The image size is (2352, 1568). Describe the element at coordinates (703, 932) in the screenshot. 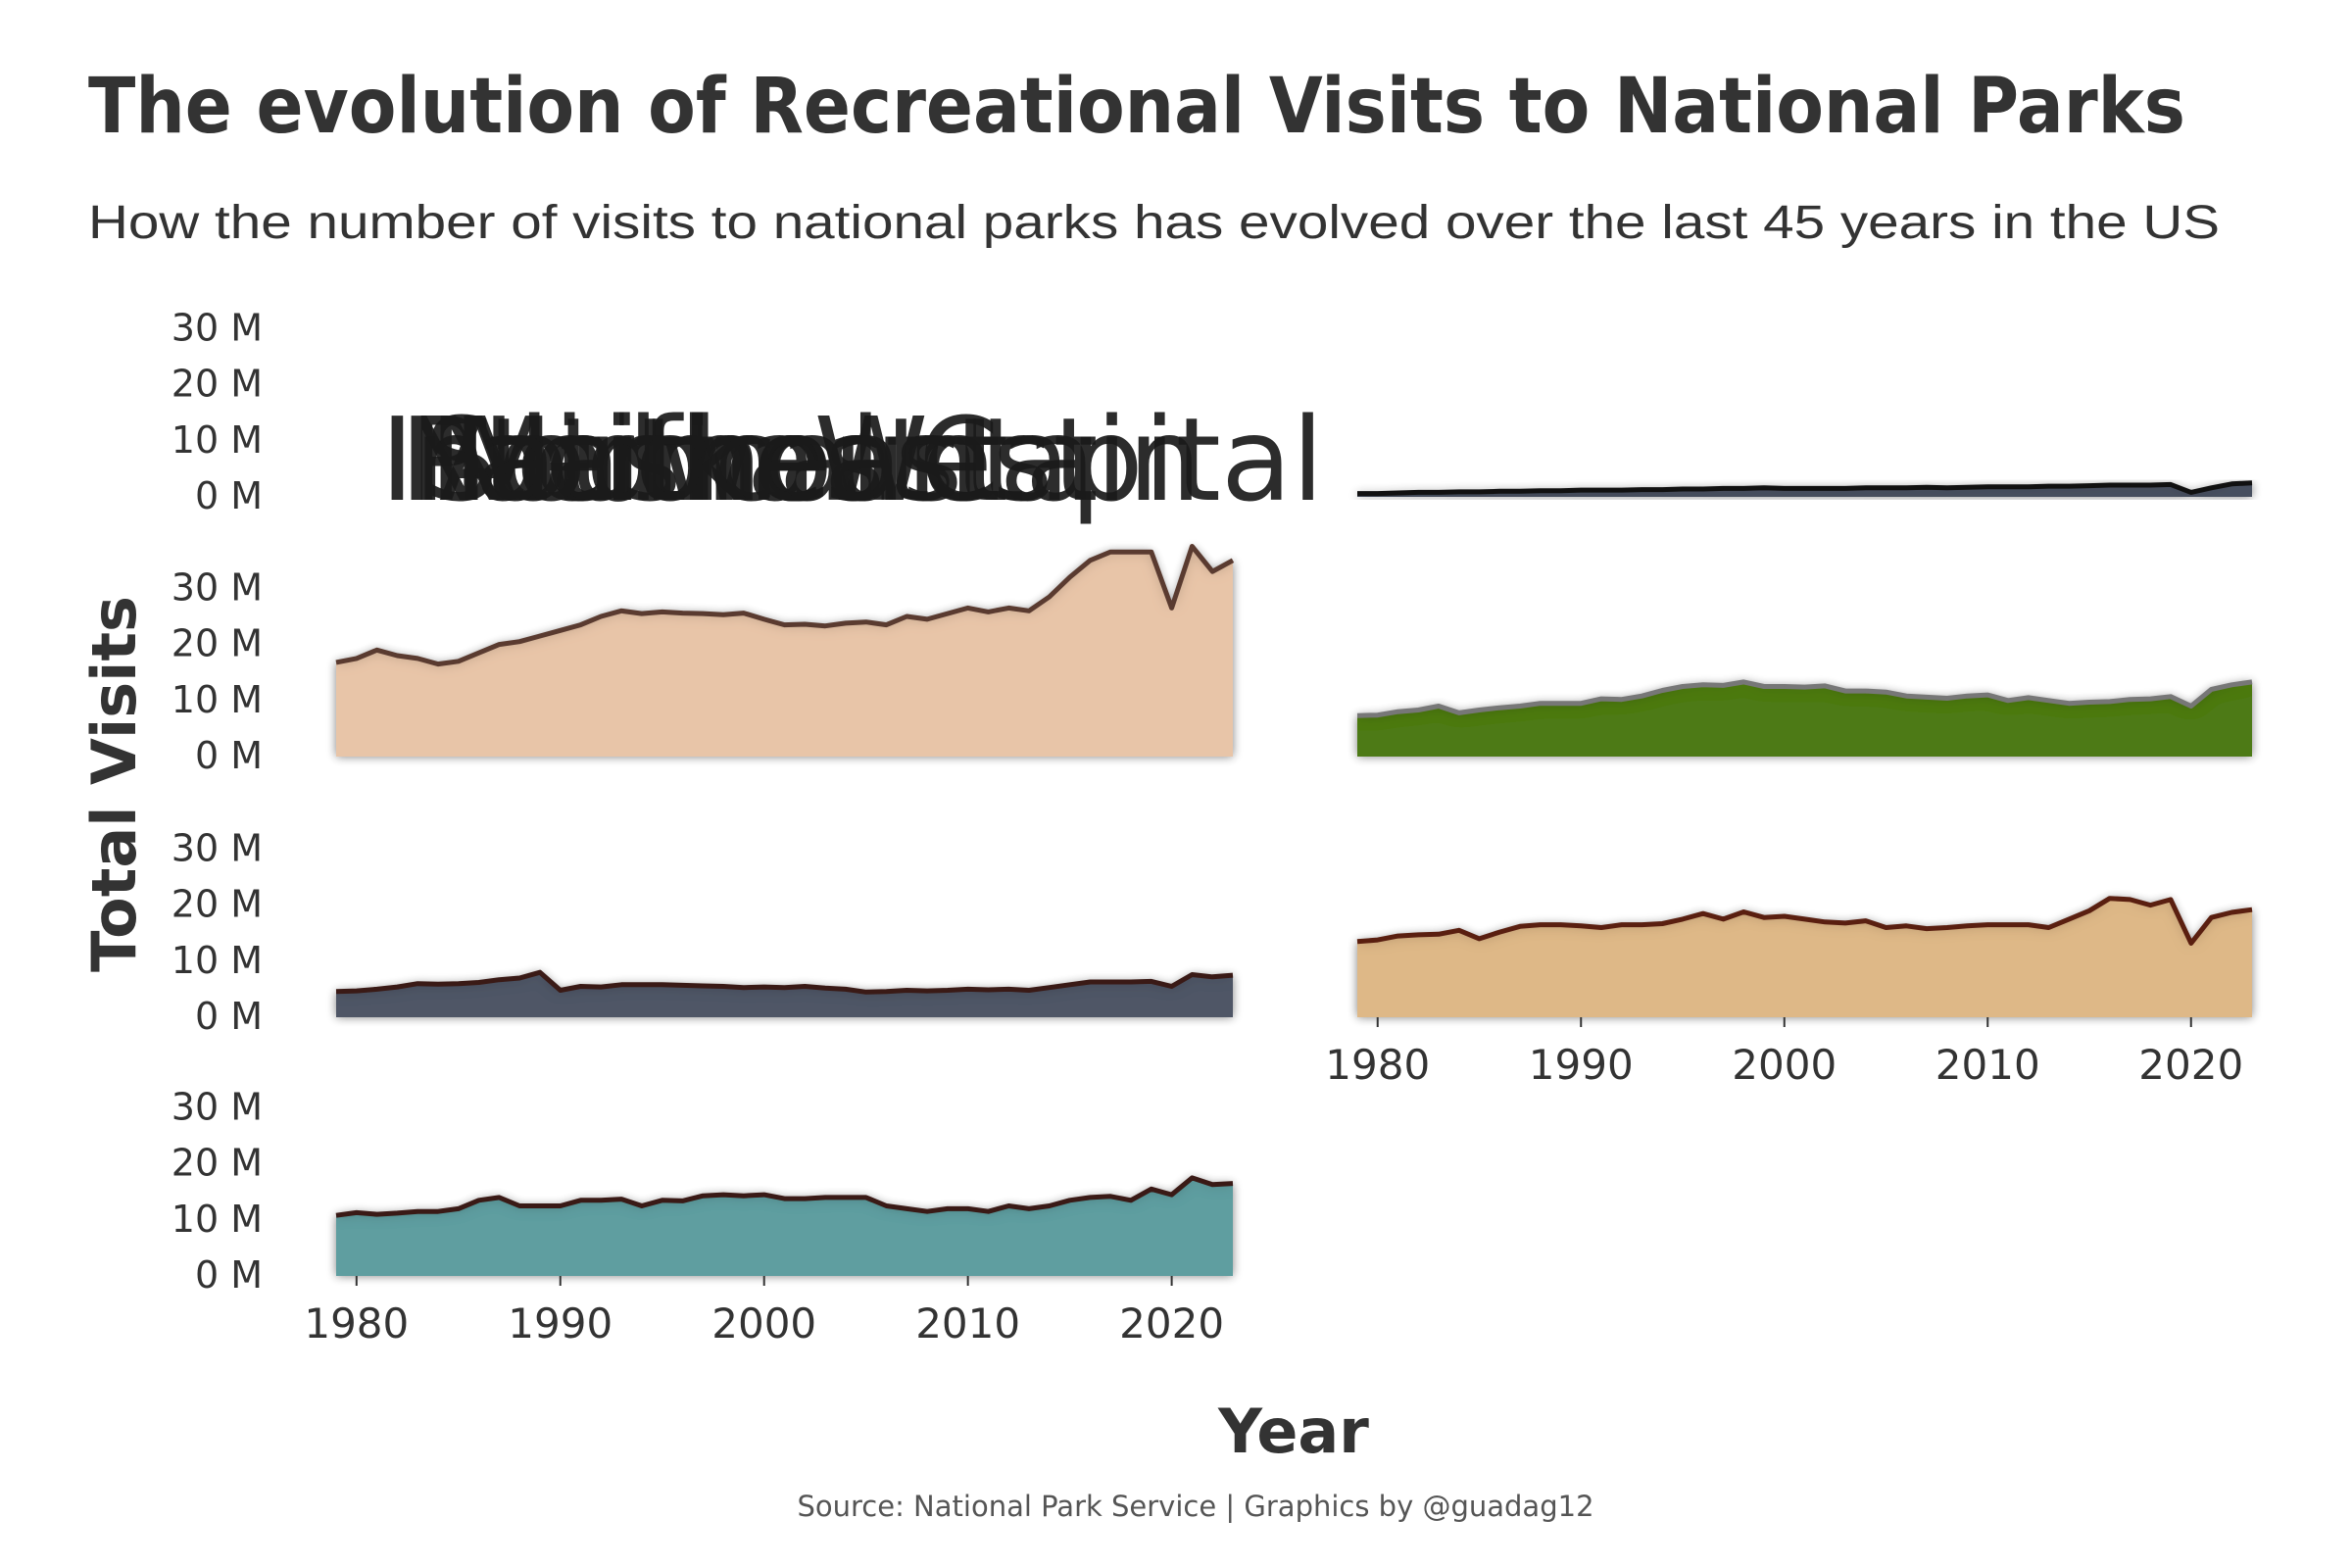

I see `panel-third-left: 0 M 10 M 20 M 30 M` at that location.